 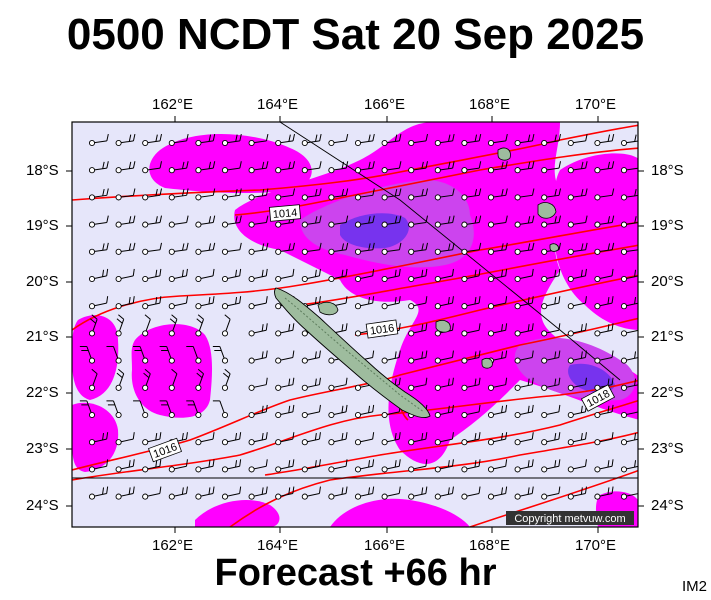 I want to click on lat-label-right-19: 19°S, so click(x=667, y=225).